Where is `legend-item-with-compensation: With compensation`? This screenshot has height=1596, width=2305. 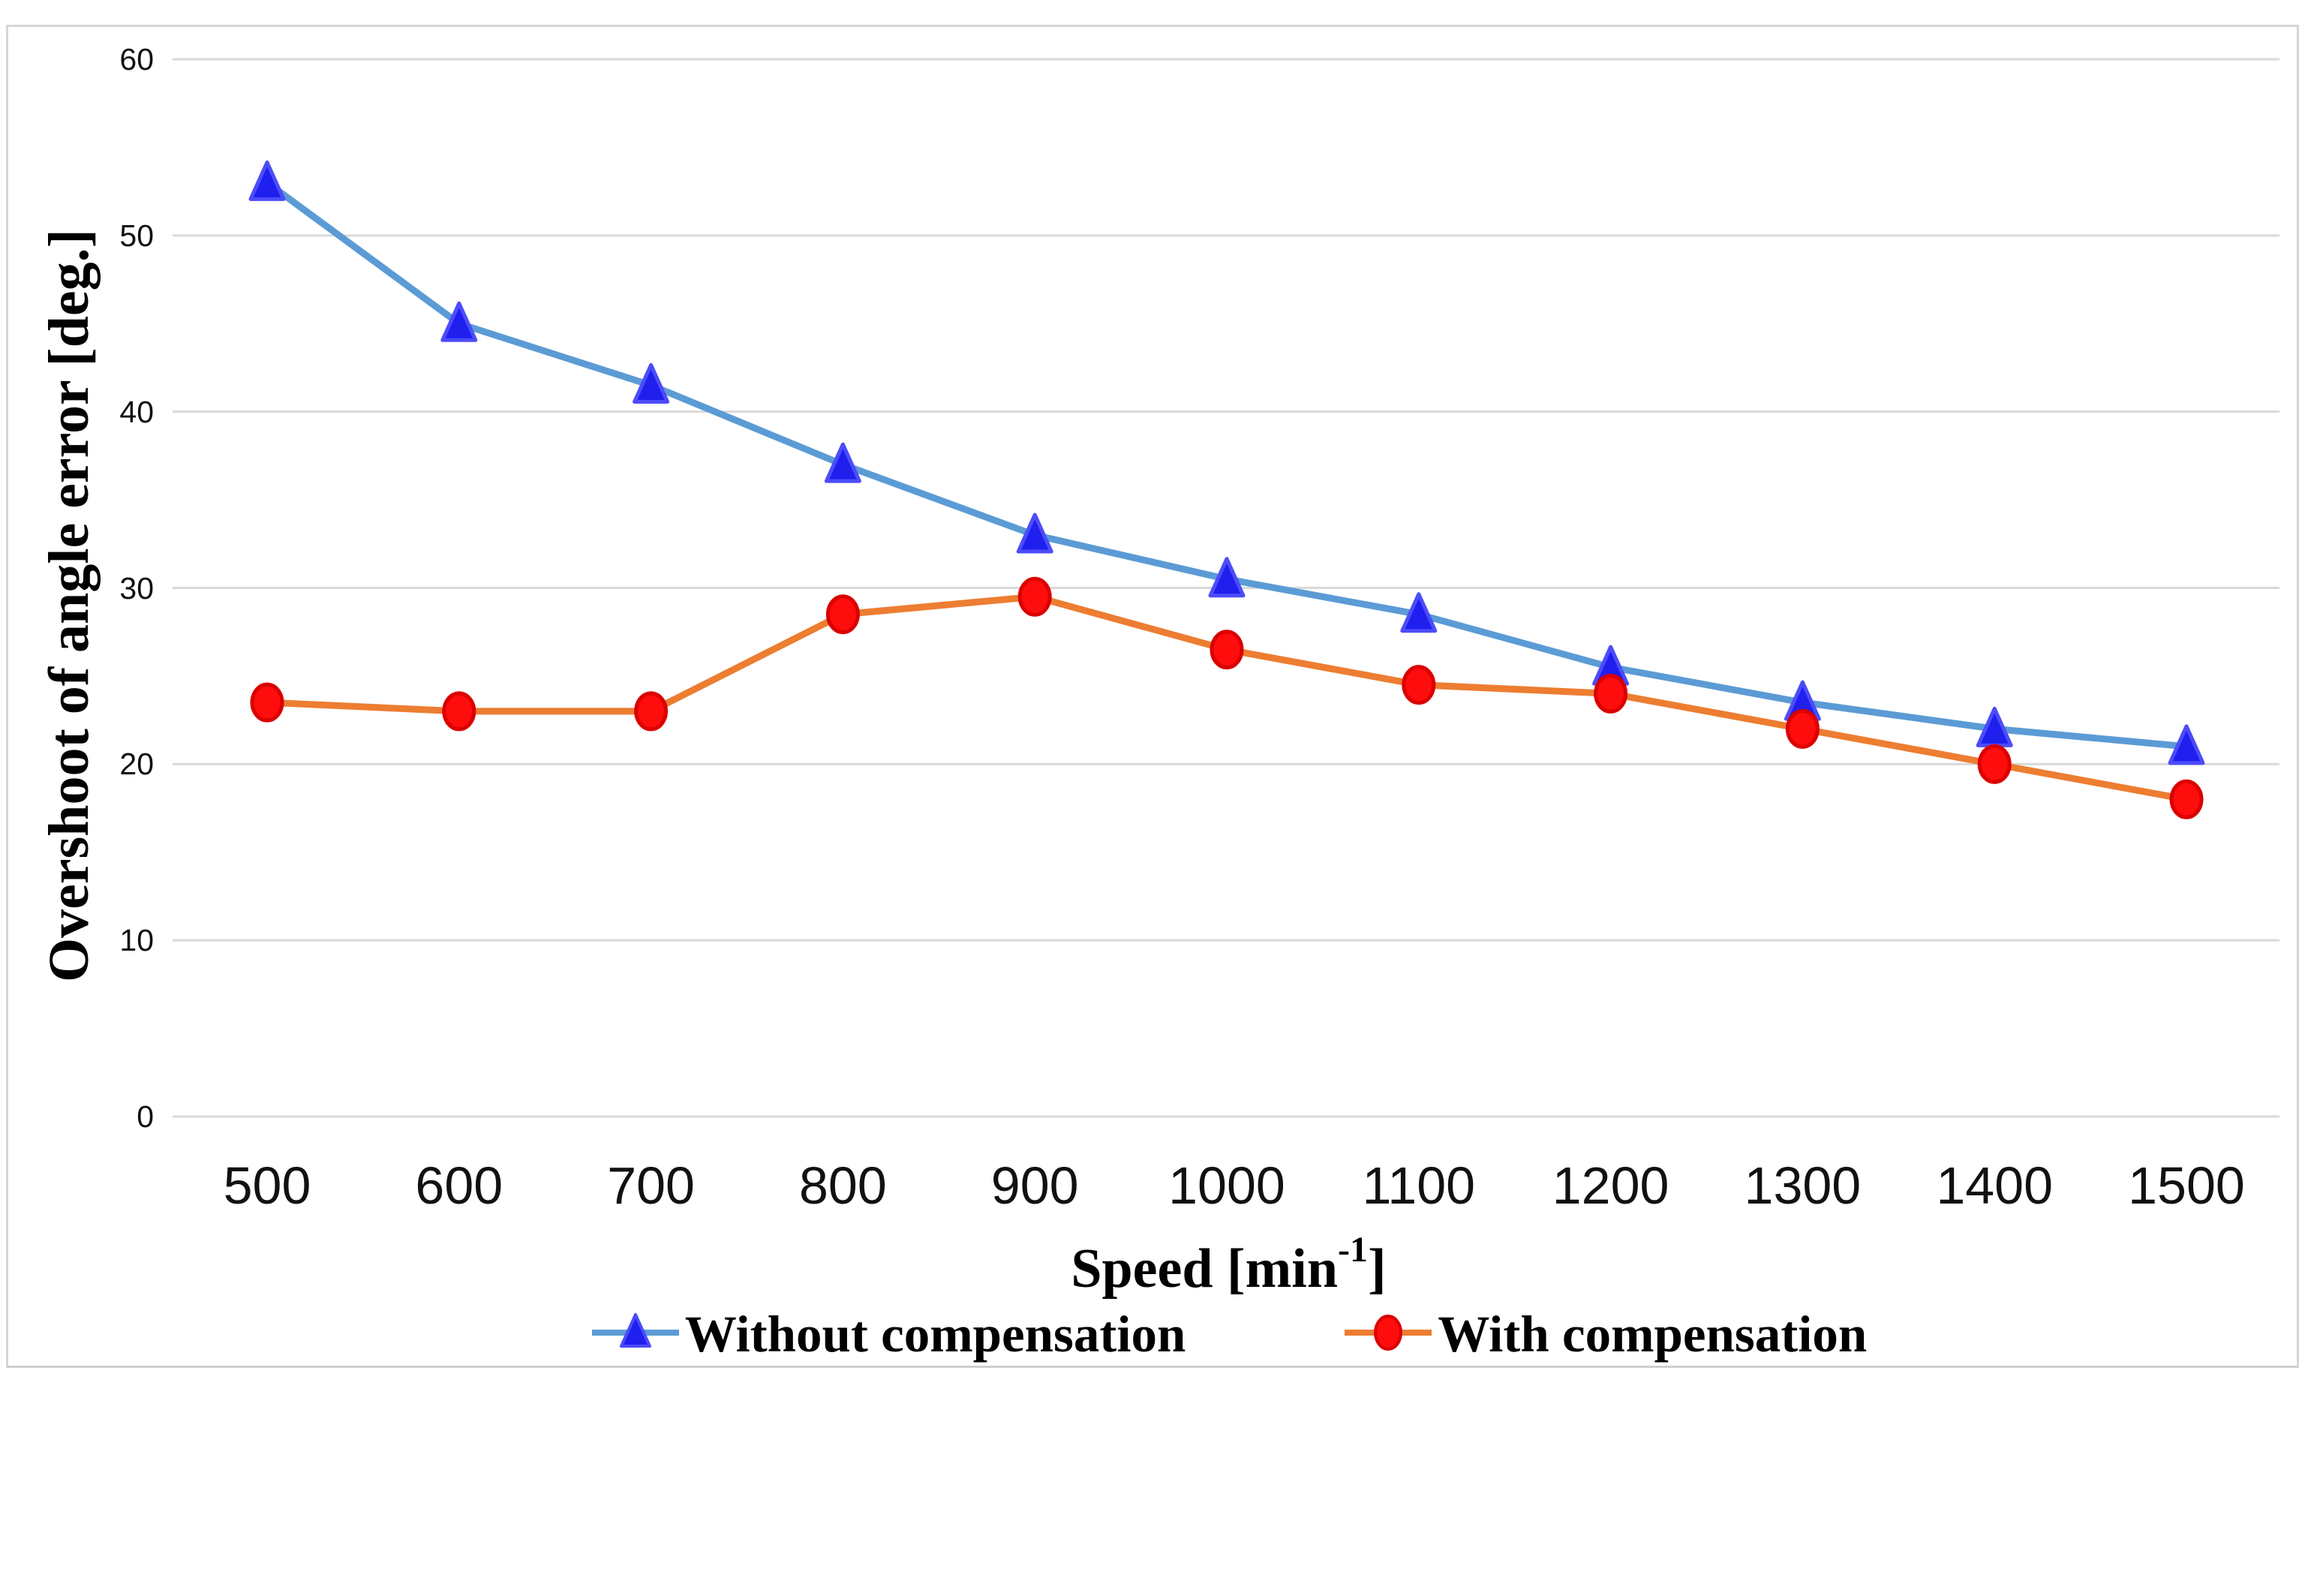
legend-item-with-compensation: With compensation is located at coordinates (1605, 1334).